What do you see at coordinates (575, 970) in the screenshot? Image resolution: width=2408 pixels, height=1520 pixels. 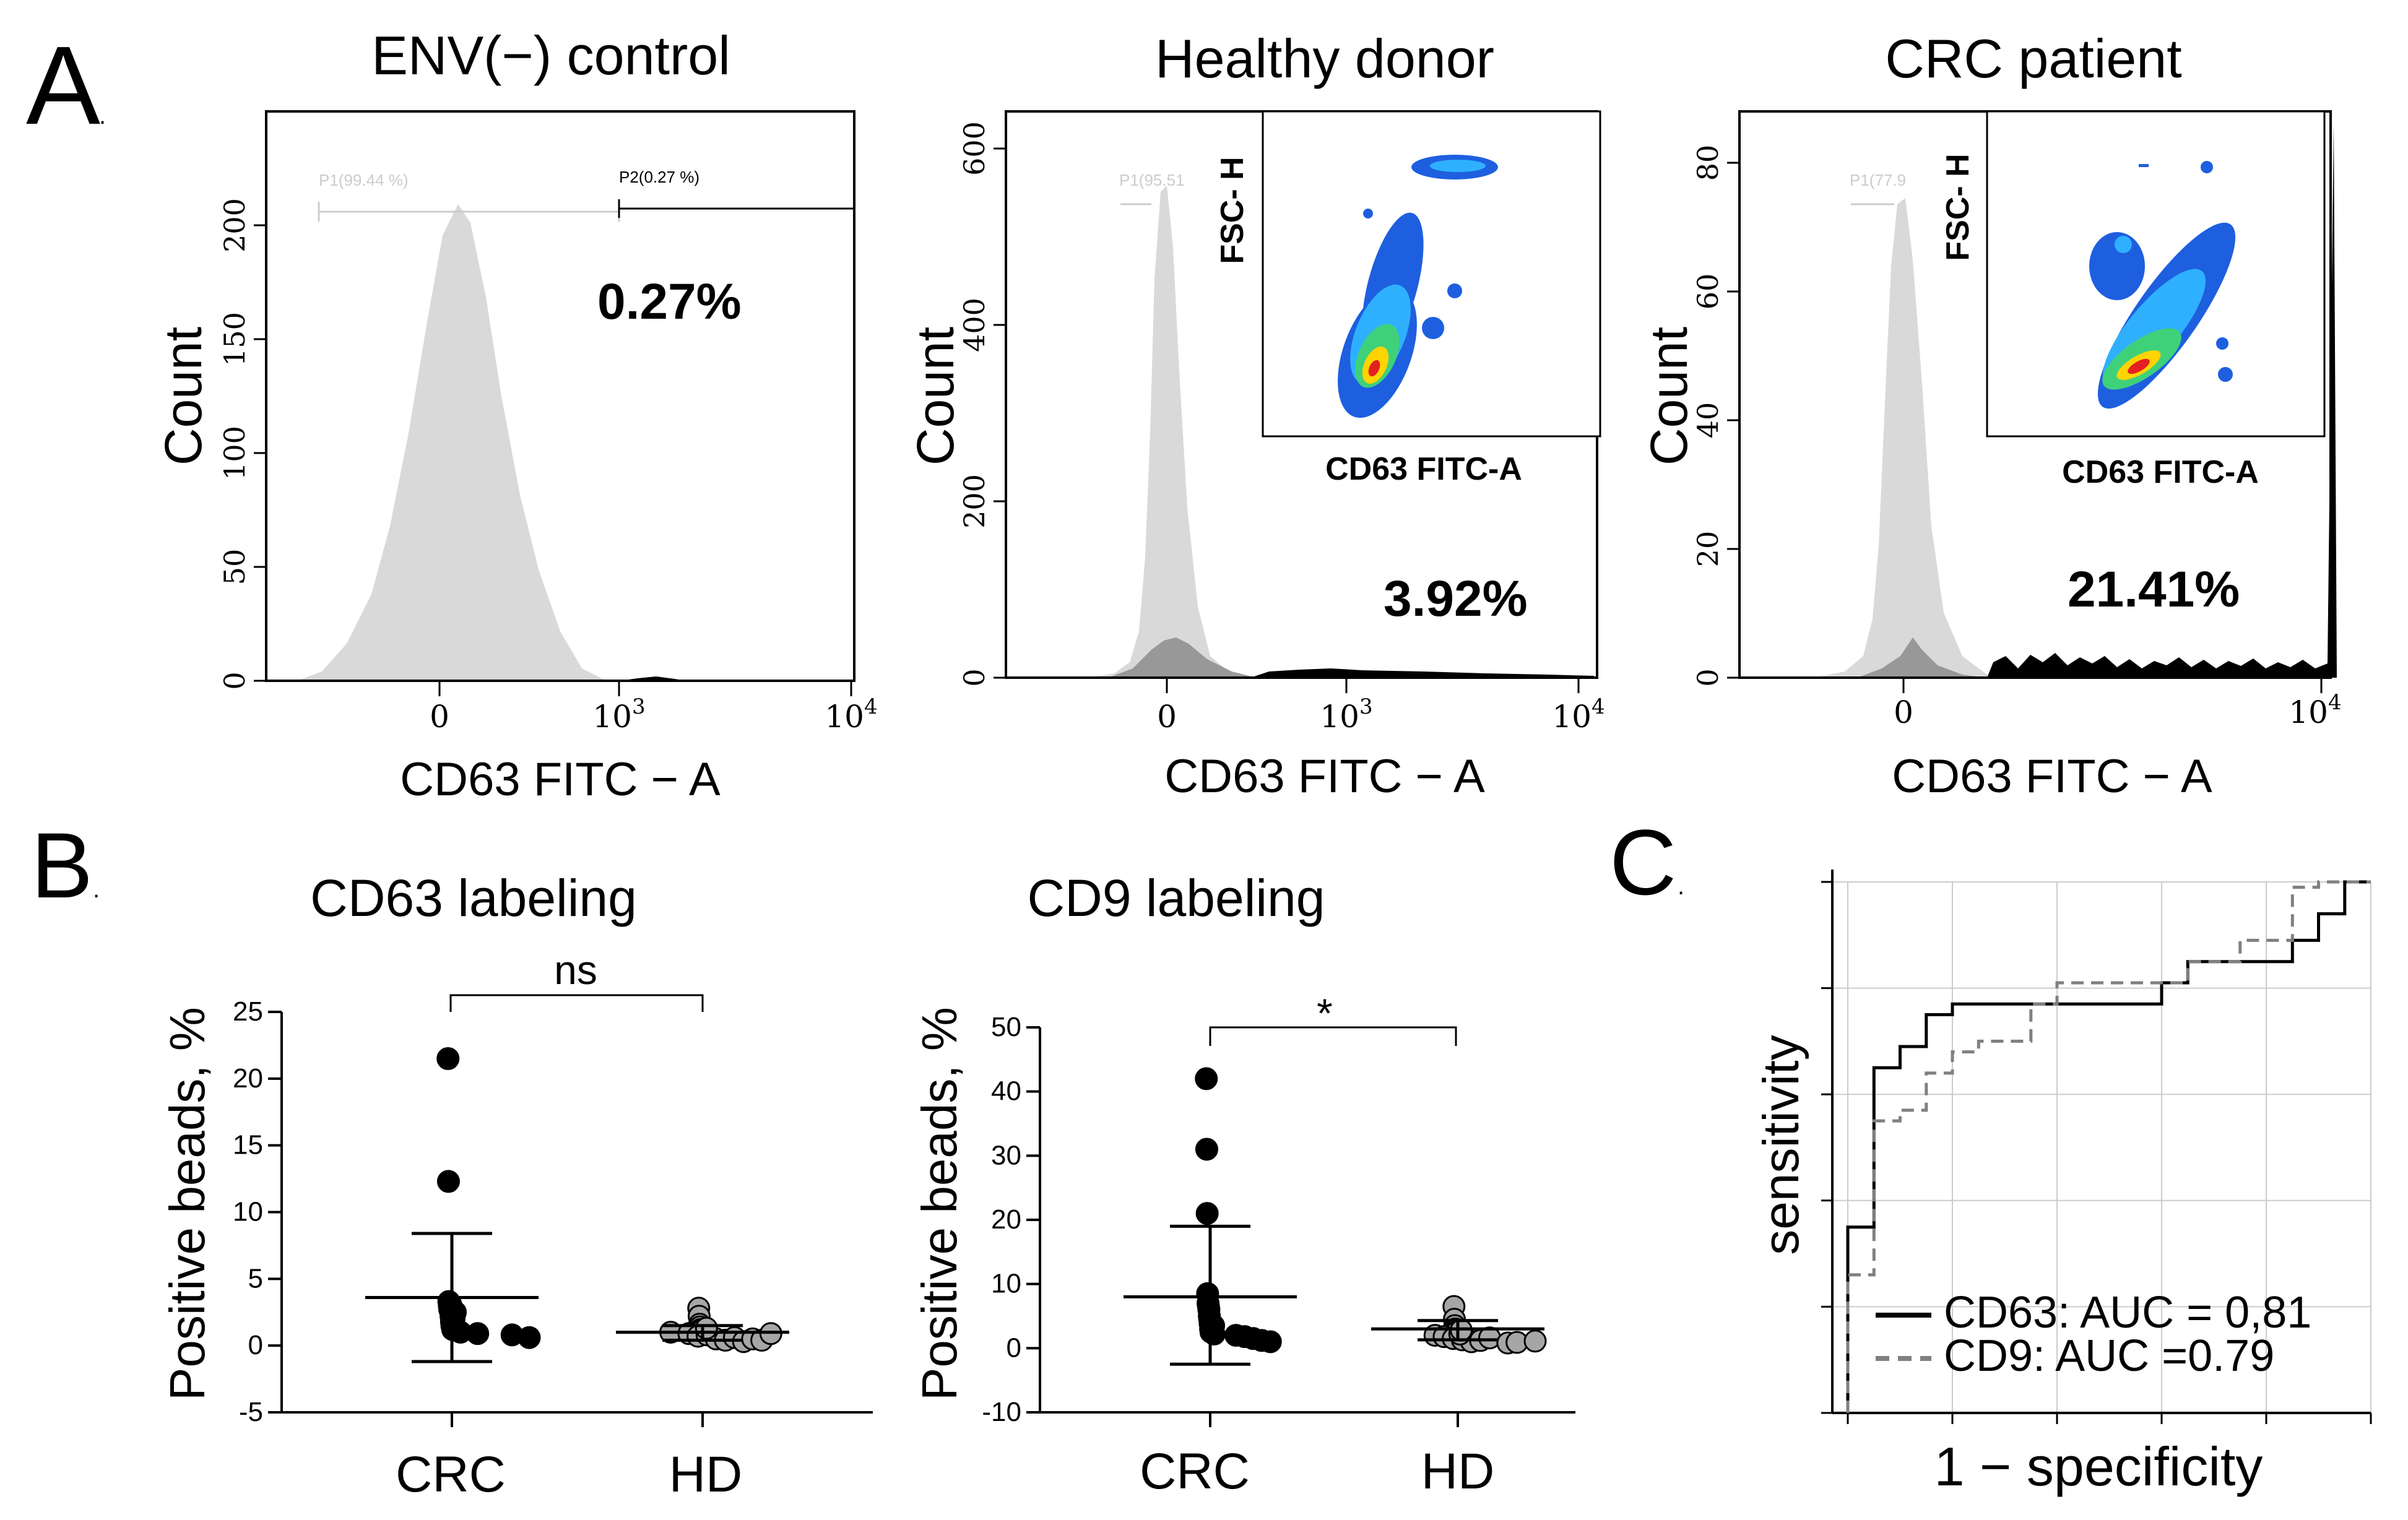 I see `significance-label: ns` at bounding box center [575, 970].